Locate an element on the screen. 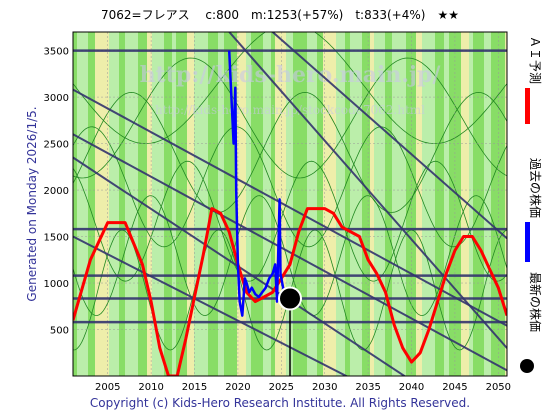 The height and width of the screenshot is (420, 560). legend-past-price-swatch is located at coordinates (527, 242).